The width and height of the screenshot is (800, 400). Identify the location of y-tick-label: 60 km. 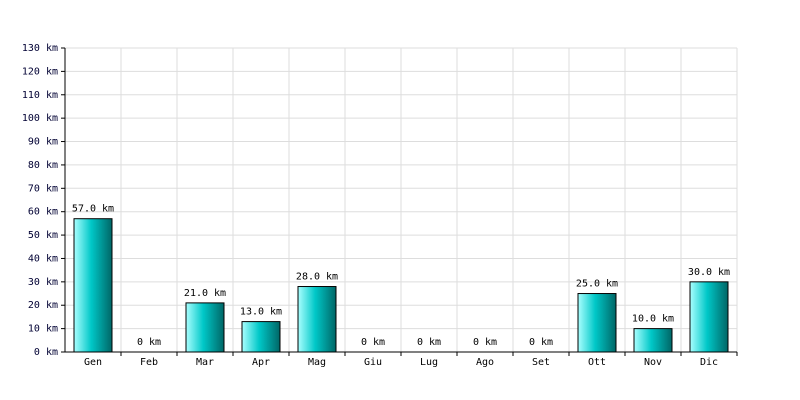
(43, 212).